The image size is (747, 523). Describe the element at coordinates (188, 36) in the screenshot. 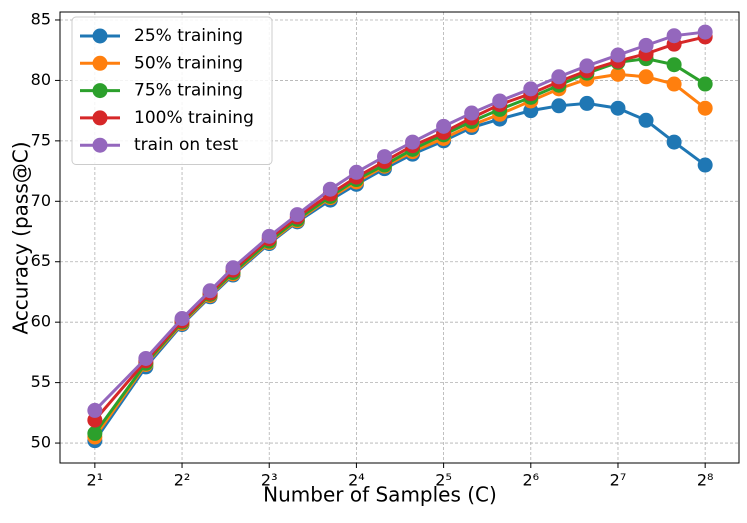

I see `legend-label: 25% training` at that location.